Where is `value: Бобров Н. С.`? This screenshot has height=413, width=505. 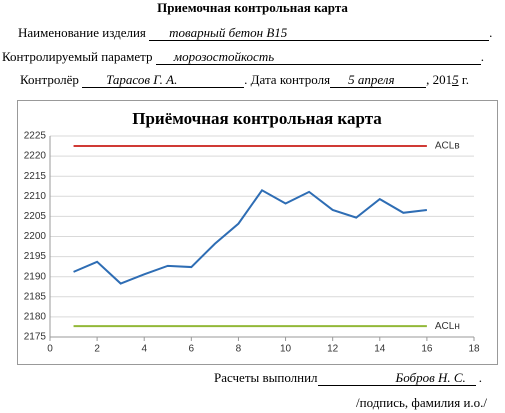
value: Бобров Н. С. is located at coordinates (396, 378).